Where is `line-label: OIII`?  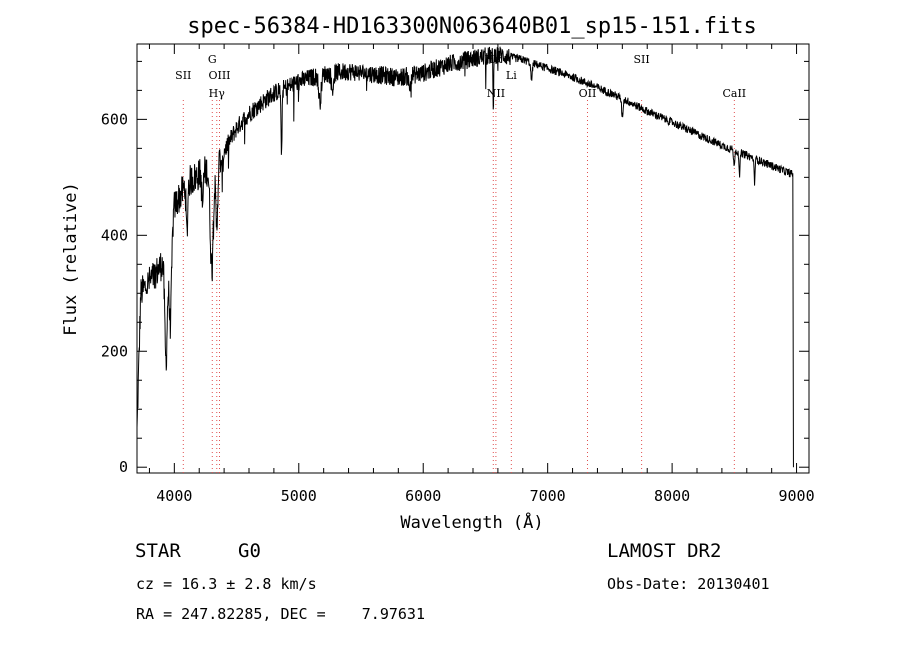
line-label: OIII is located at coordinates (219, 75).